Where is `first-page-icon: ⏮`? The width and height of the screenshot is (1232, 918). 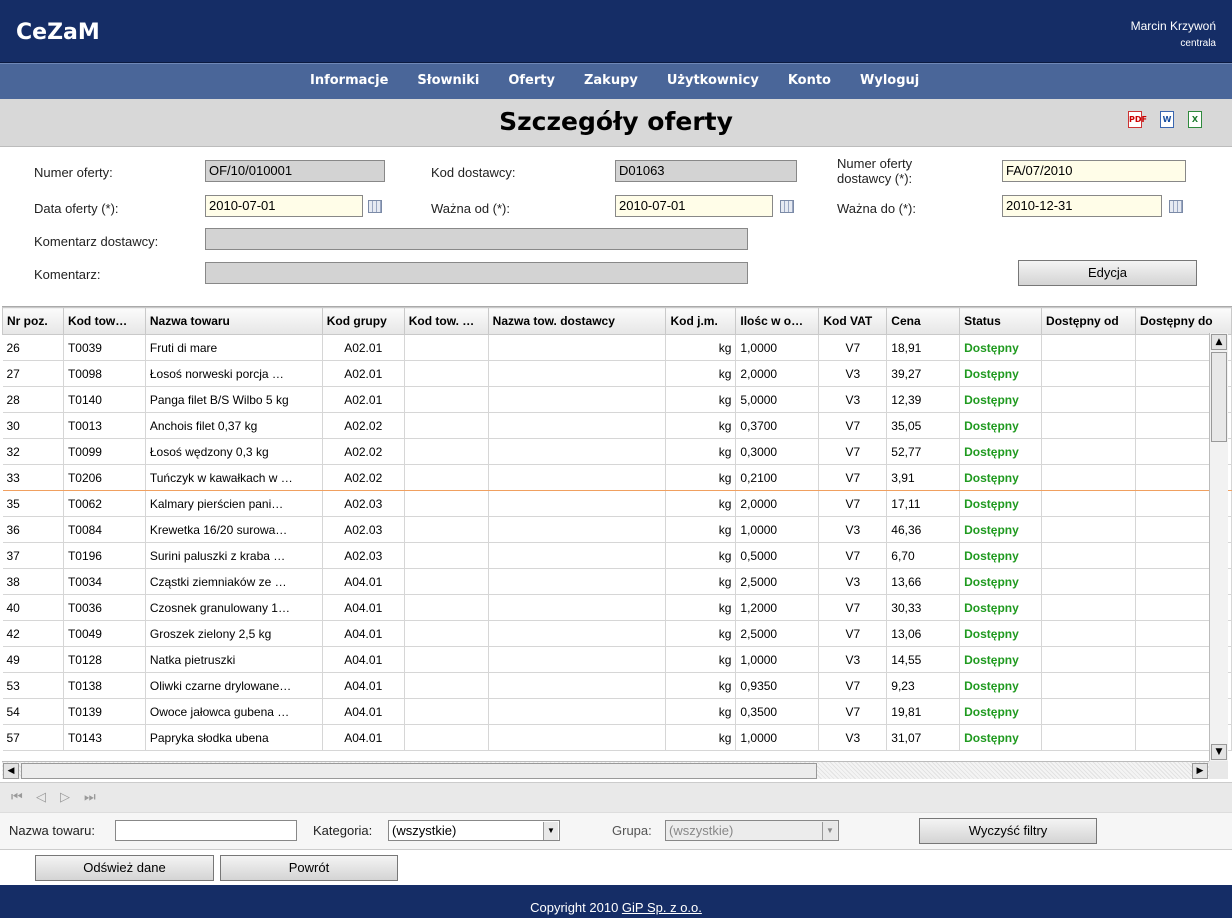
first-page-icon: ⏮ is located at coordinates (17, 797).